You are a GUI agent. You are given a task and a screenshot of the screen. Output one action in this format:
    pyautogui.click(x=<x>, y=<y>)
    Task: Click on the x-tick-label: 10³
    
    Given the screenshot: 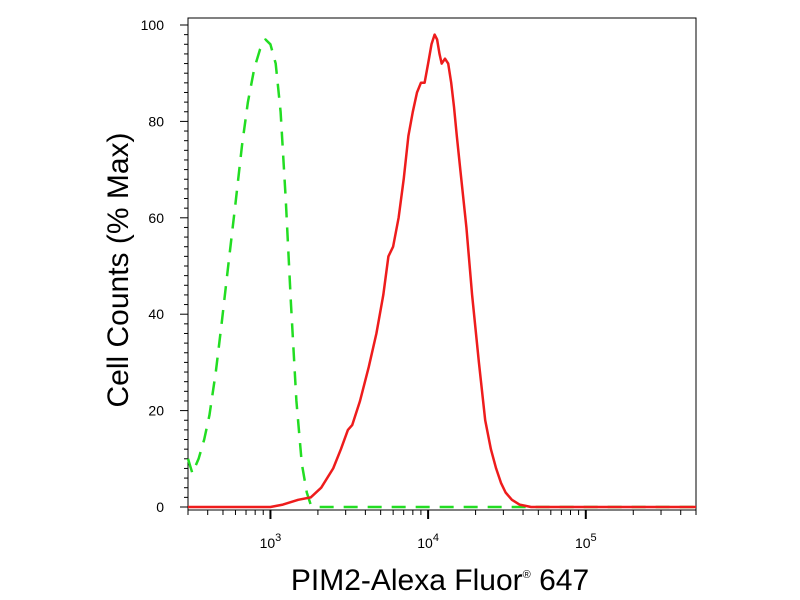 What is the action you would take?
    pyautogui.click(x=271, y=541)
    